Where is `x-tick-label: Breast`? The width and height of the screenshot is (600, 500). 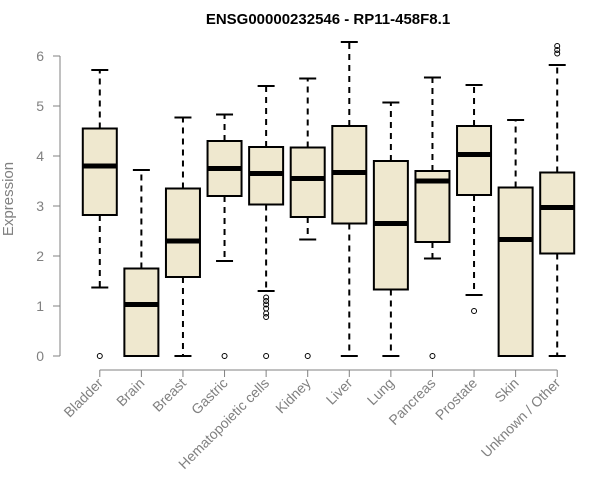
x-tick-label: Breast is located at coordinates (169, 395).